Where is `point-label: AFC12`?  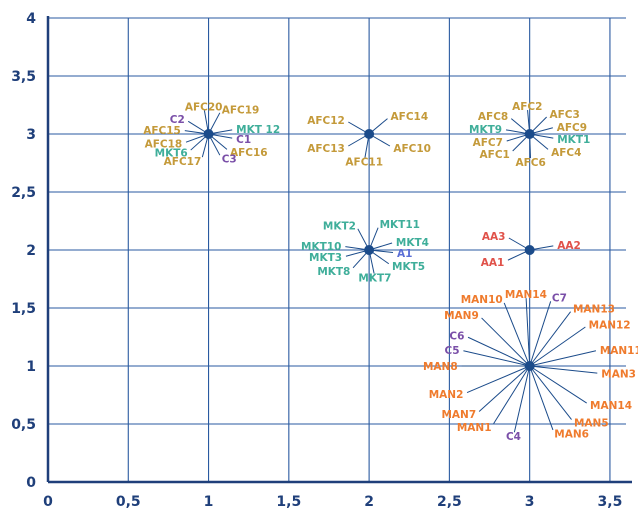 point-label: AFC12 is located at coordinates (326, 121).